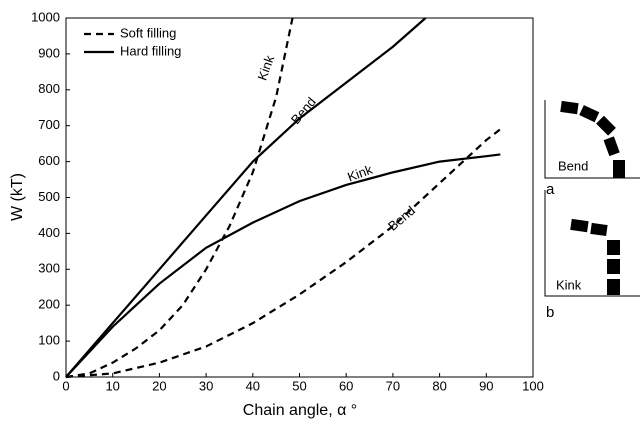 Image resolution: width=642 pixels, height=427 pixels. I want to click on x-tick-label: 70, so click(393, 385).